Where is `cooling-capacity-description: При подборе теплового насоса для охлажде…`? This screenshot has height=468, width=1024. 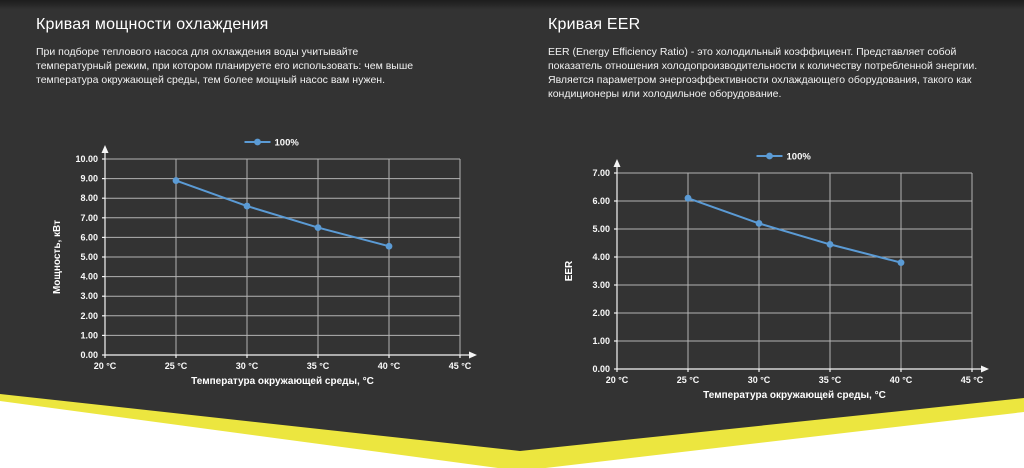
cooling-capacity-description: При подборе теплового насоса для охлажде… is located at coordinates (225, 66).